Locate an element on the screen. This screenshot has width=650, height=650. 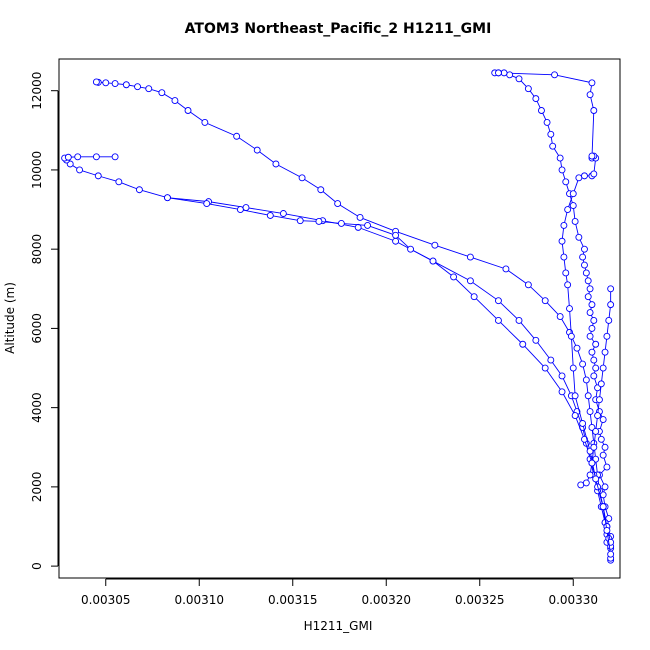
y-tick-label: 0 is located at coordinates (37, 566).